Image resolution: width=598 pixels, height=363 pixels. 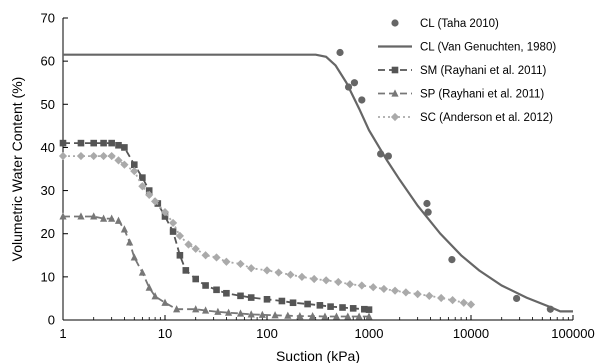 What do you see at coordinates (48, 104) in the screenshot?
I see `y-tick-label: 50` at bounding box center [48, 104].